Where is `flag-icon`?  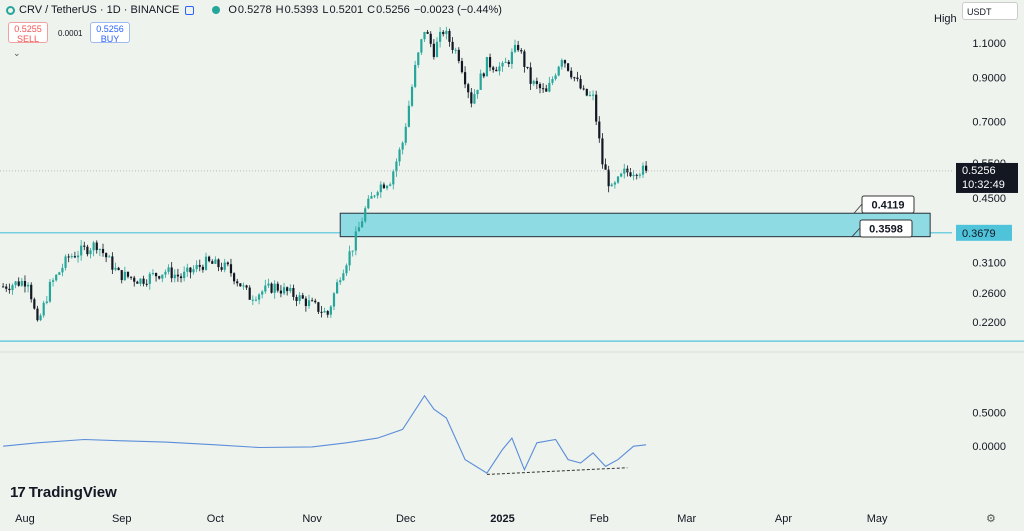
flag-icon is located at coordinates (190, 10).